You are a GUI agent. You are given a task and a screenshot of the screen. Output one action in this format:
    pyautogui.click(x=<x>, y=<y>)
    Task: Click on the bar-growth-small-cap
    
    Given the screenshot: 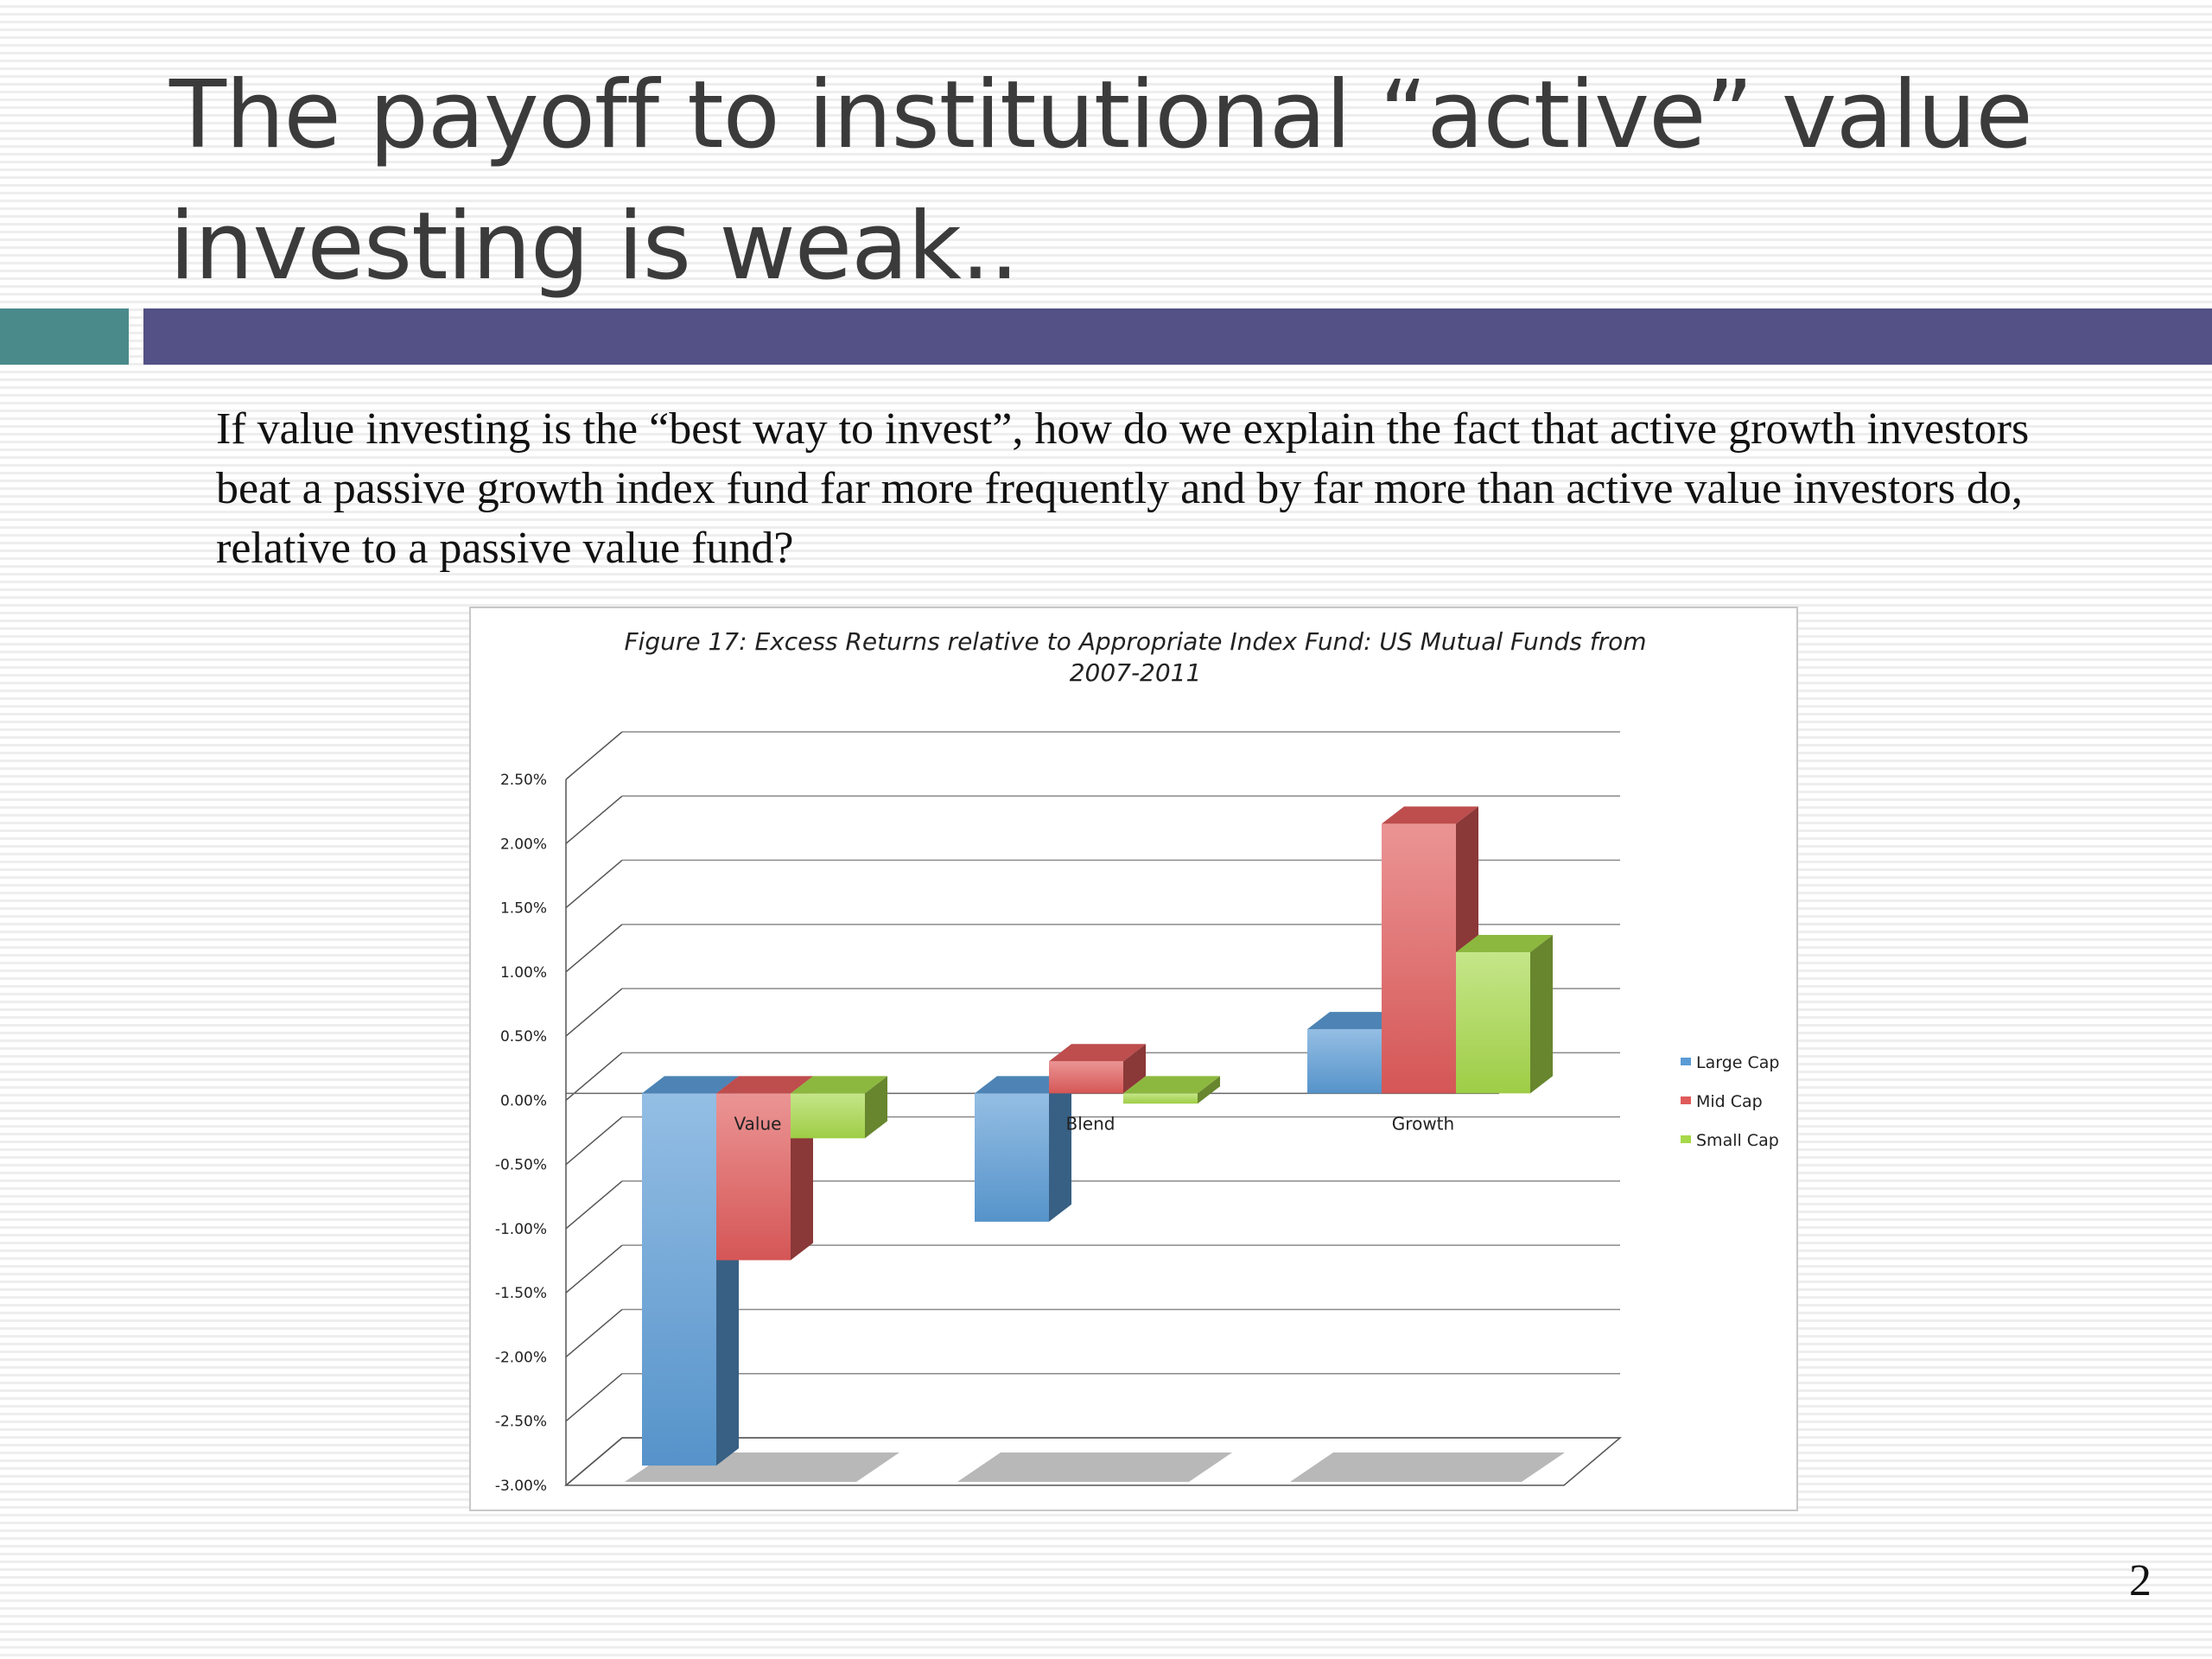 What is the action you would take?
    pyautogui.click(x=1504, y=1014)
    